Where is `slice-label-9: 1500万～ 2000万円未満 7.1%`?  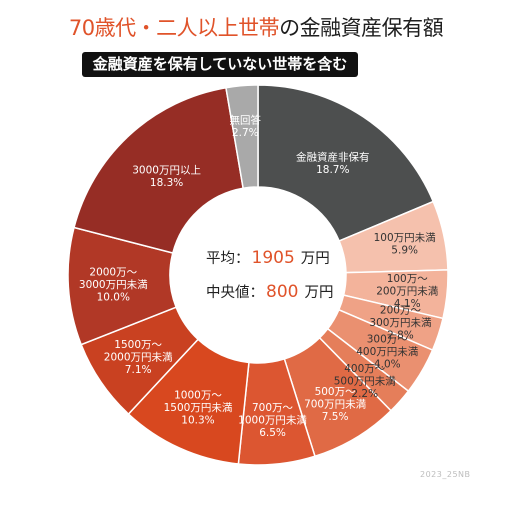
slice-label-9: 1500万～ 2000万円未満 7.1% is located at coordinates (138, 357).